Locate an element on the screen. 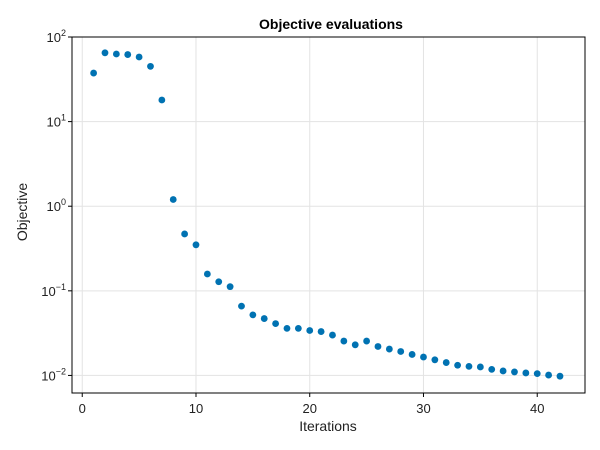 Image resolution: width=600 pixels, height=450 pixels. y-tick-label: 10⁻² is located at coordinates (53, 374).